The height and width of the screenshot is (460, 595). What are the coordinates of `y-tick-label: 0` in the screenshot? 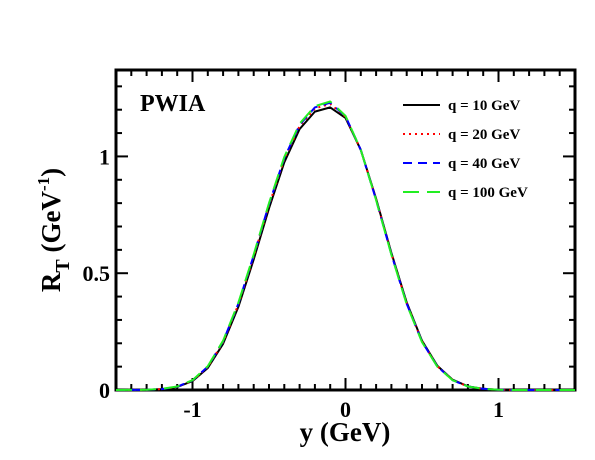 It's located at (104, 390).